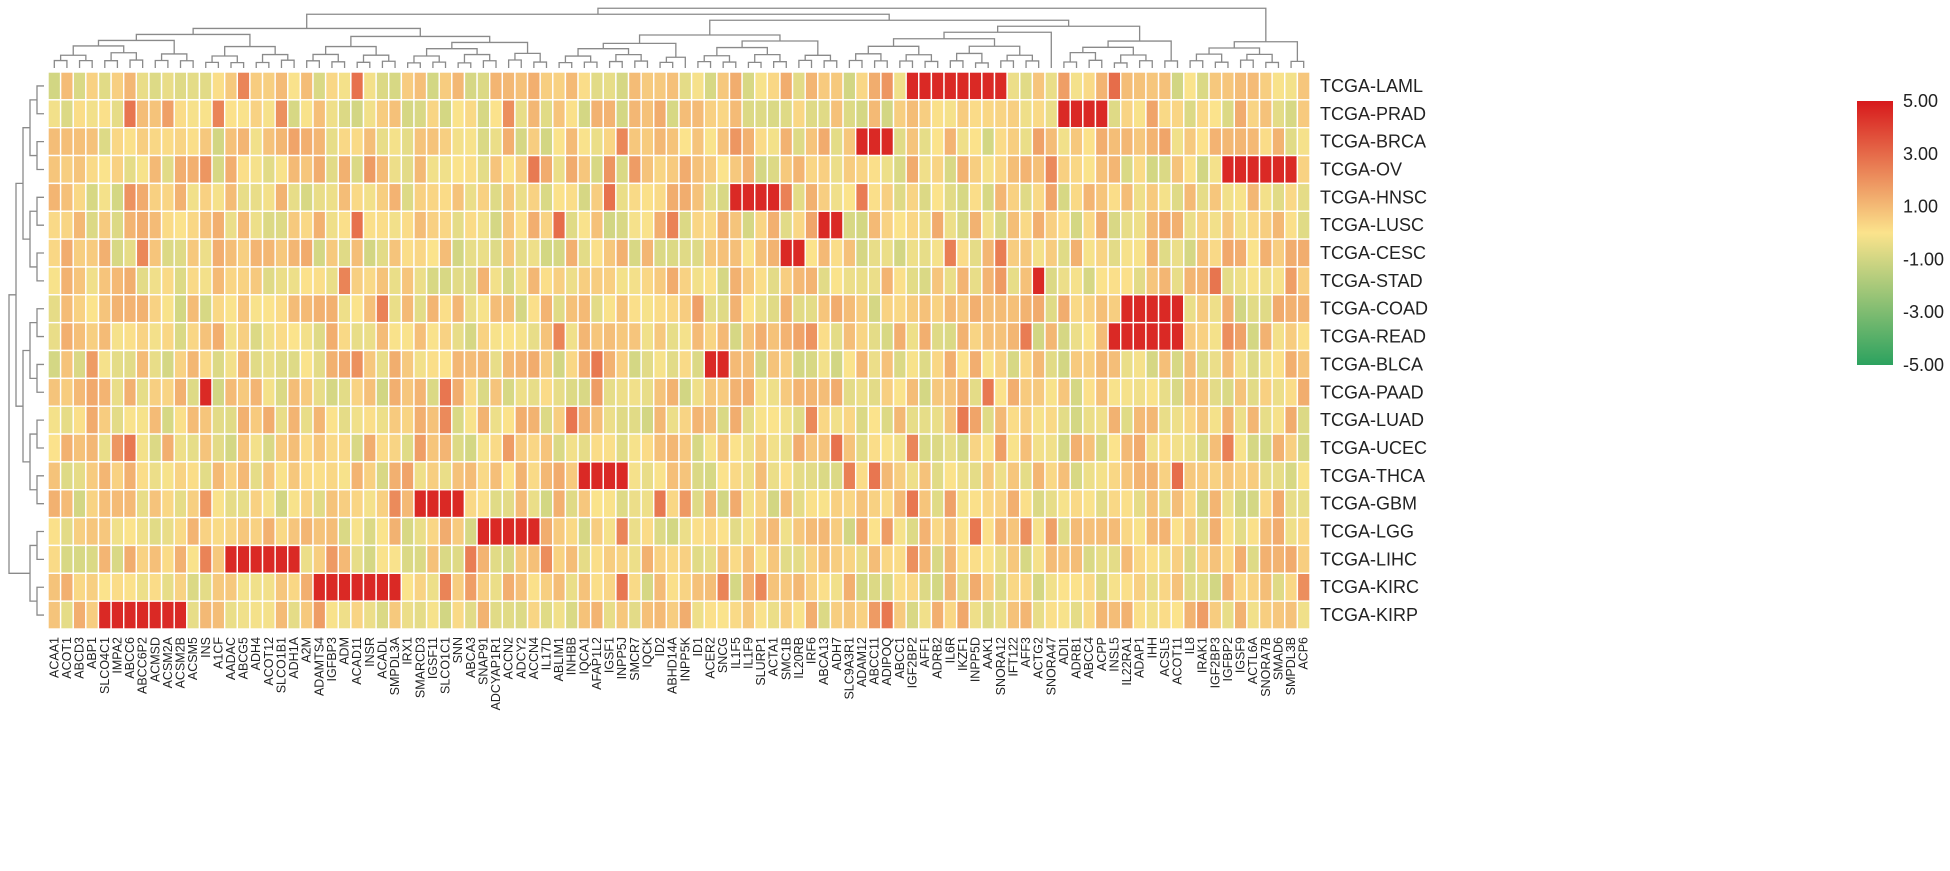  What do you see at coordinates (1241, 655) in the screenshot?
I see `column-label: IGSF9` at bounding box center [1241, 655].